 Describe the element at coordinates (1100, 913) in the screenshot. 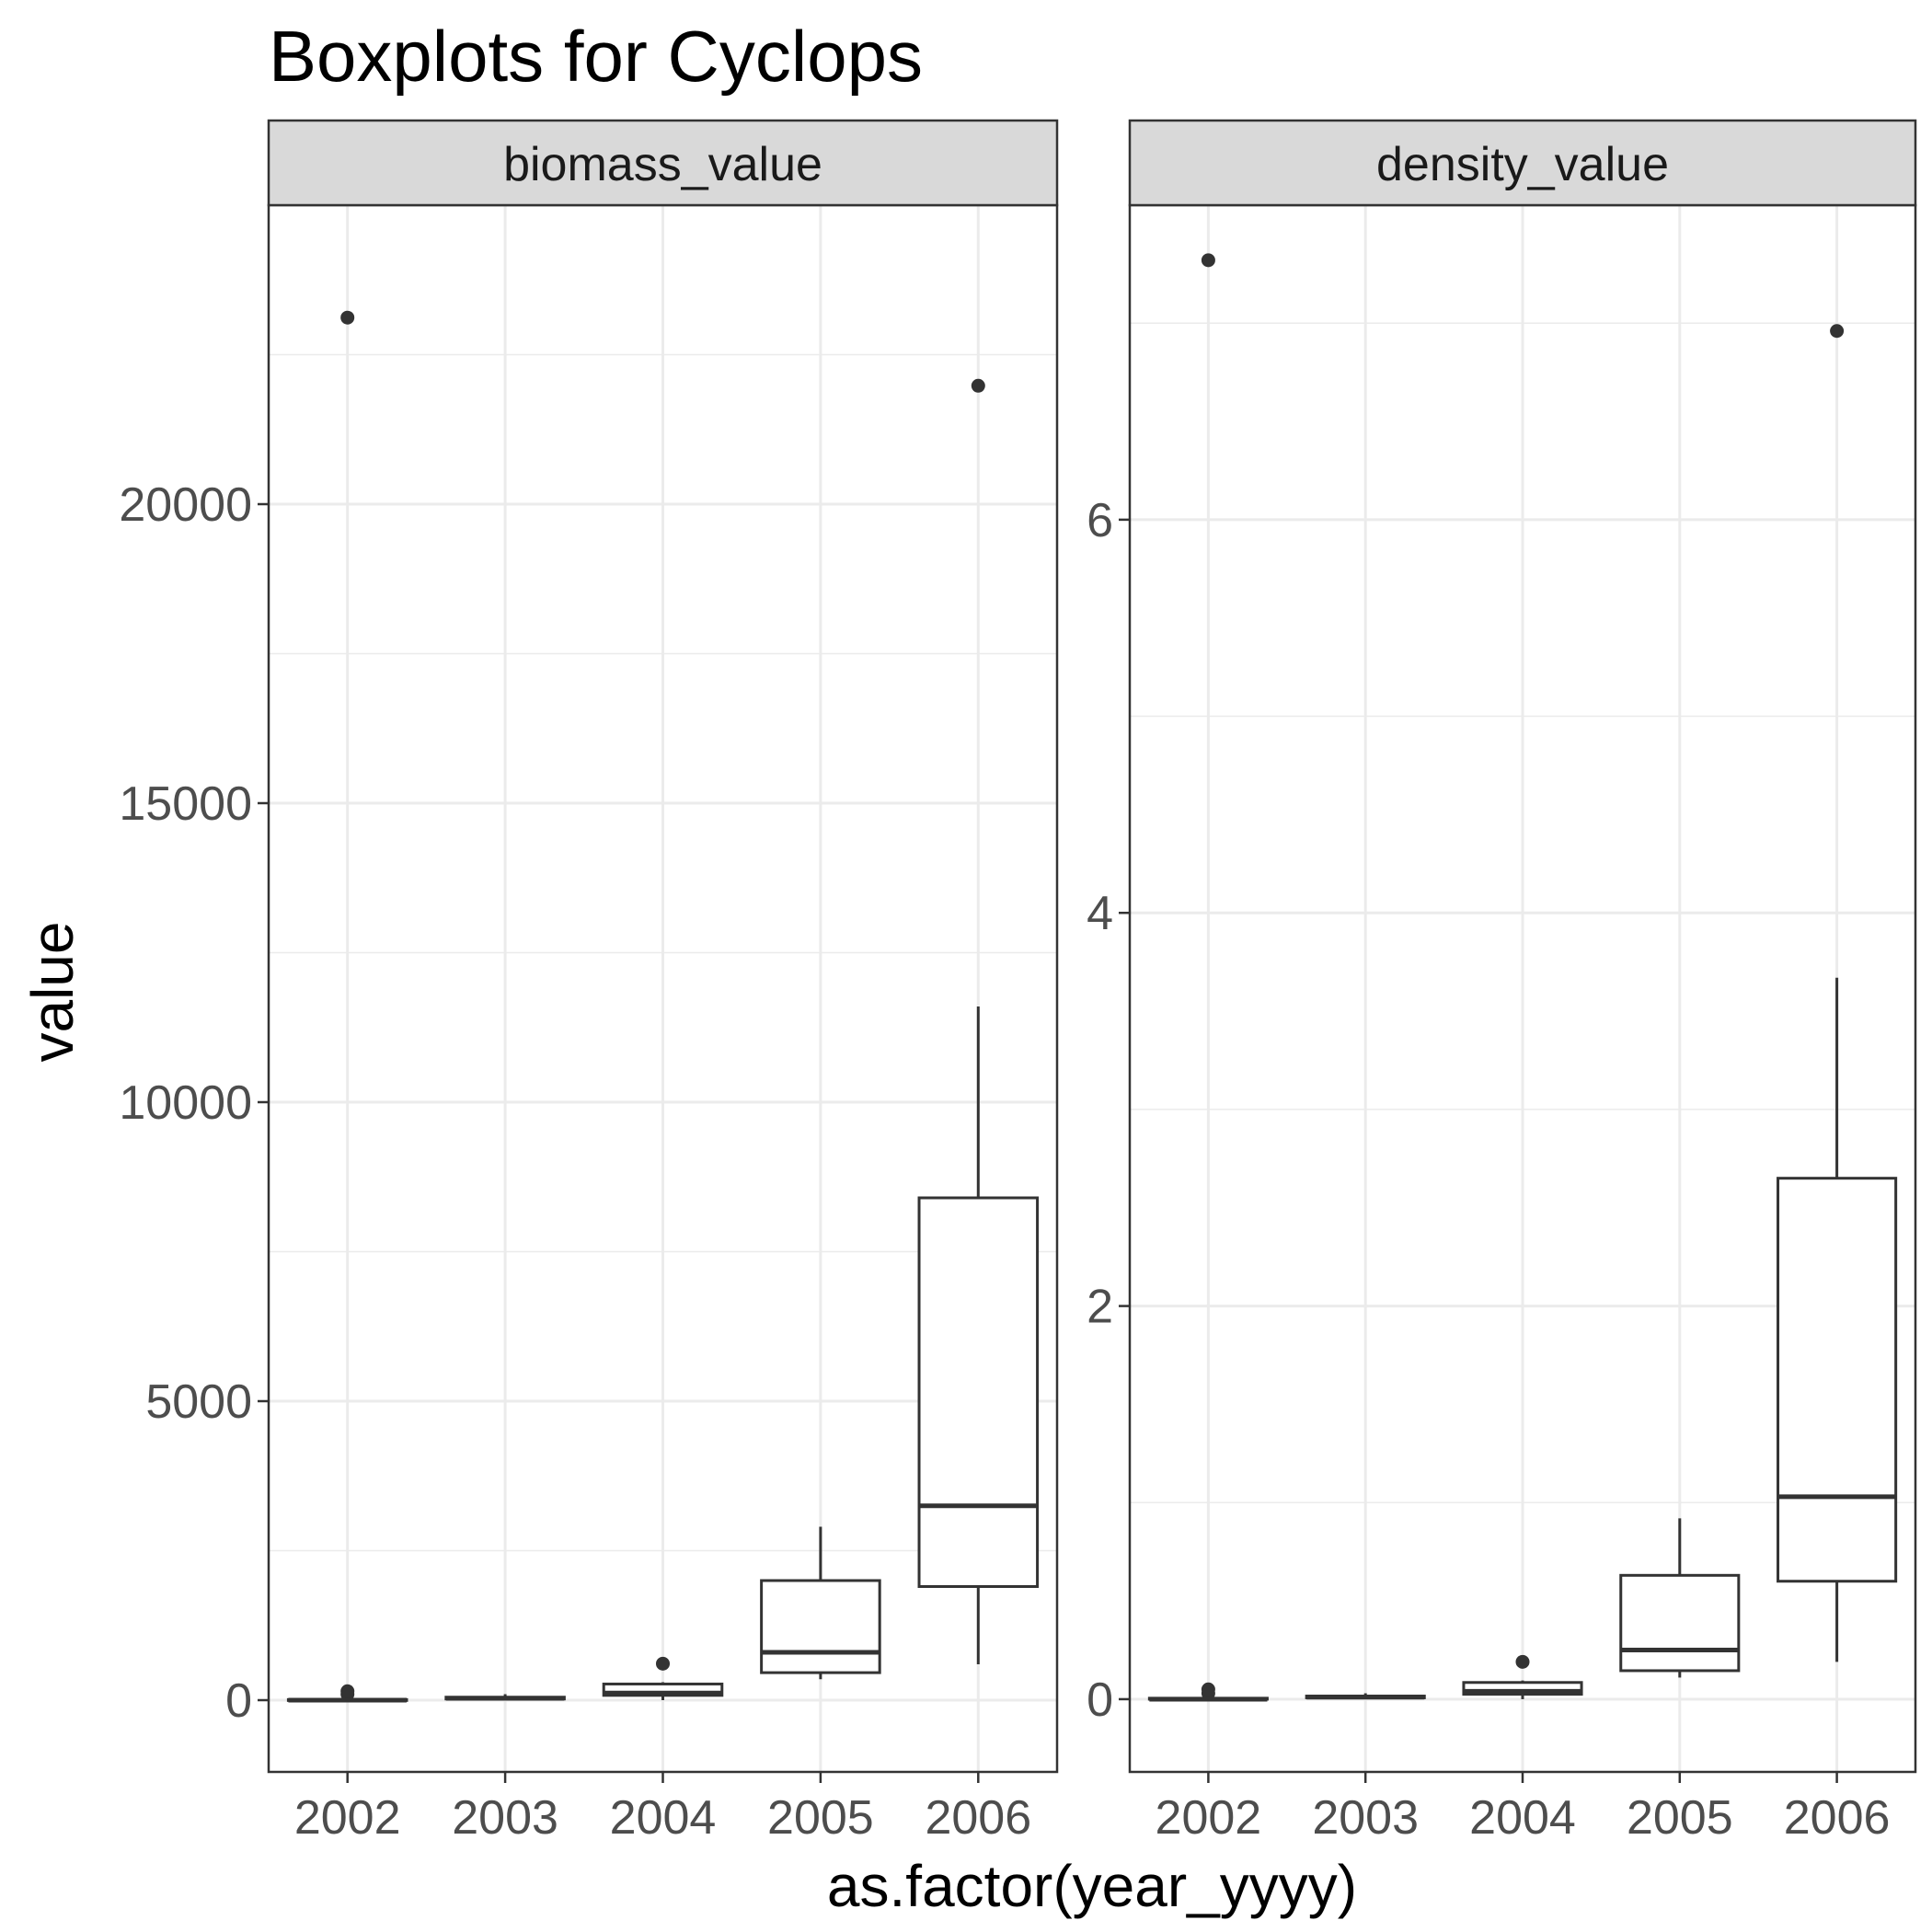

I see `y-tick-label: 4` at that location.